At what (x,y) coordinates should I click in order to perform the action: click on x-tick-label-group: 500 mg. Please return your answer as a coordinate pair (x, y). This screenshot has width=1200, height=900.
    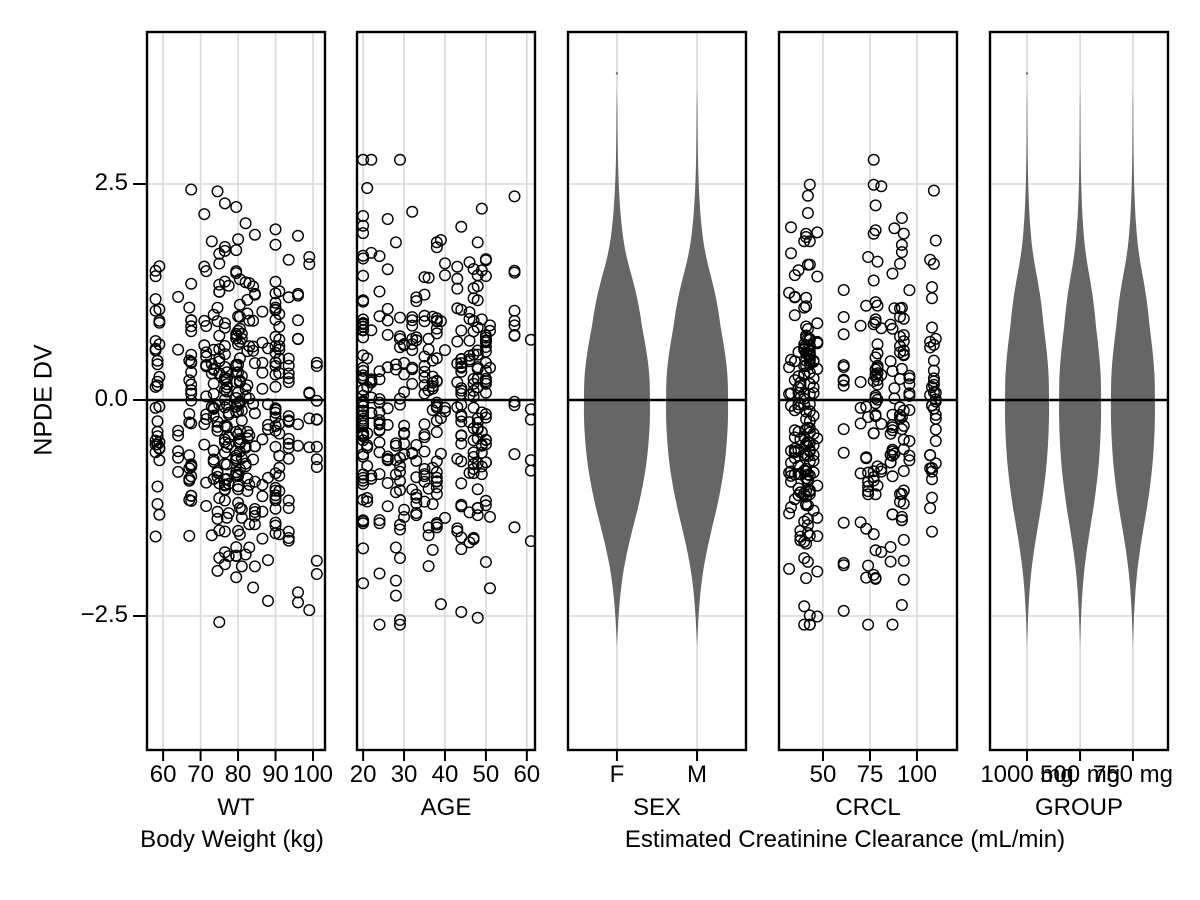
    Looking at the image, I should click on (1080, 774).